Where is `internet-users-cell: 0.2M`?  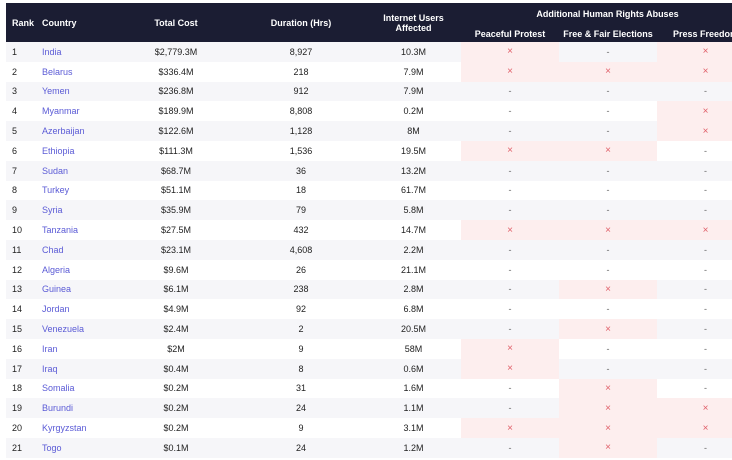 internet-users-cell: 0.2M is located at coordinates (413, 111).